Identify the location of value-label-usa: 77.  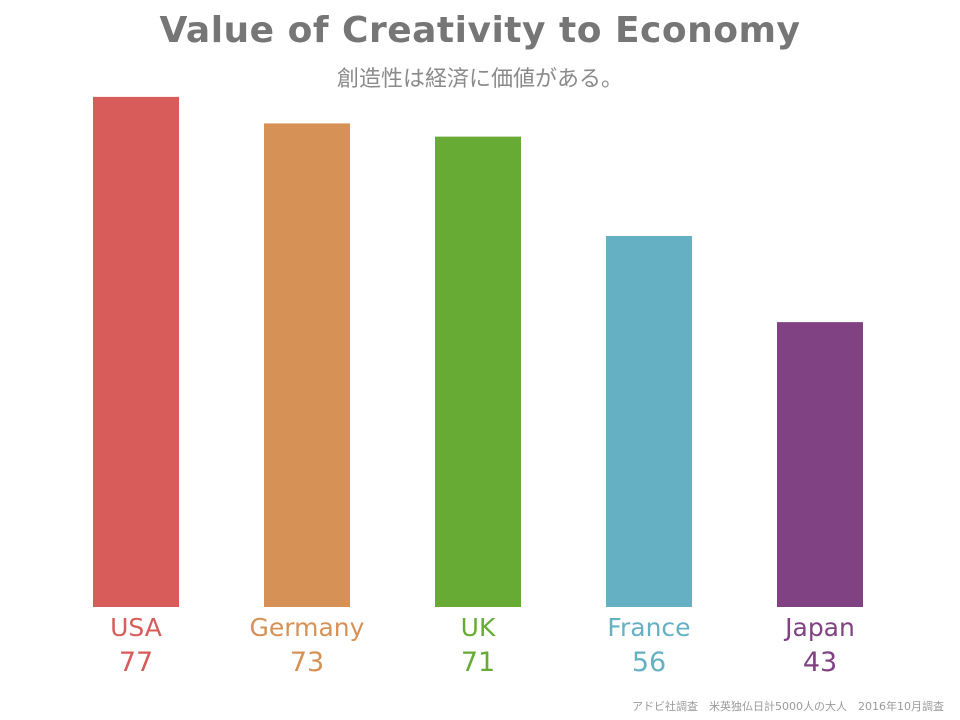
(136, 662).